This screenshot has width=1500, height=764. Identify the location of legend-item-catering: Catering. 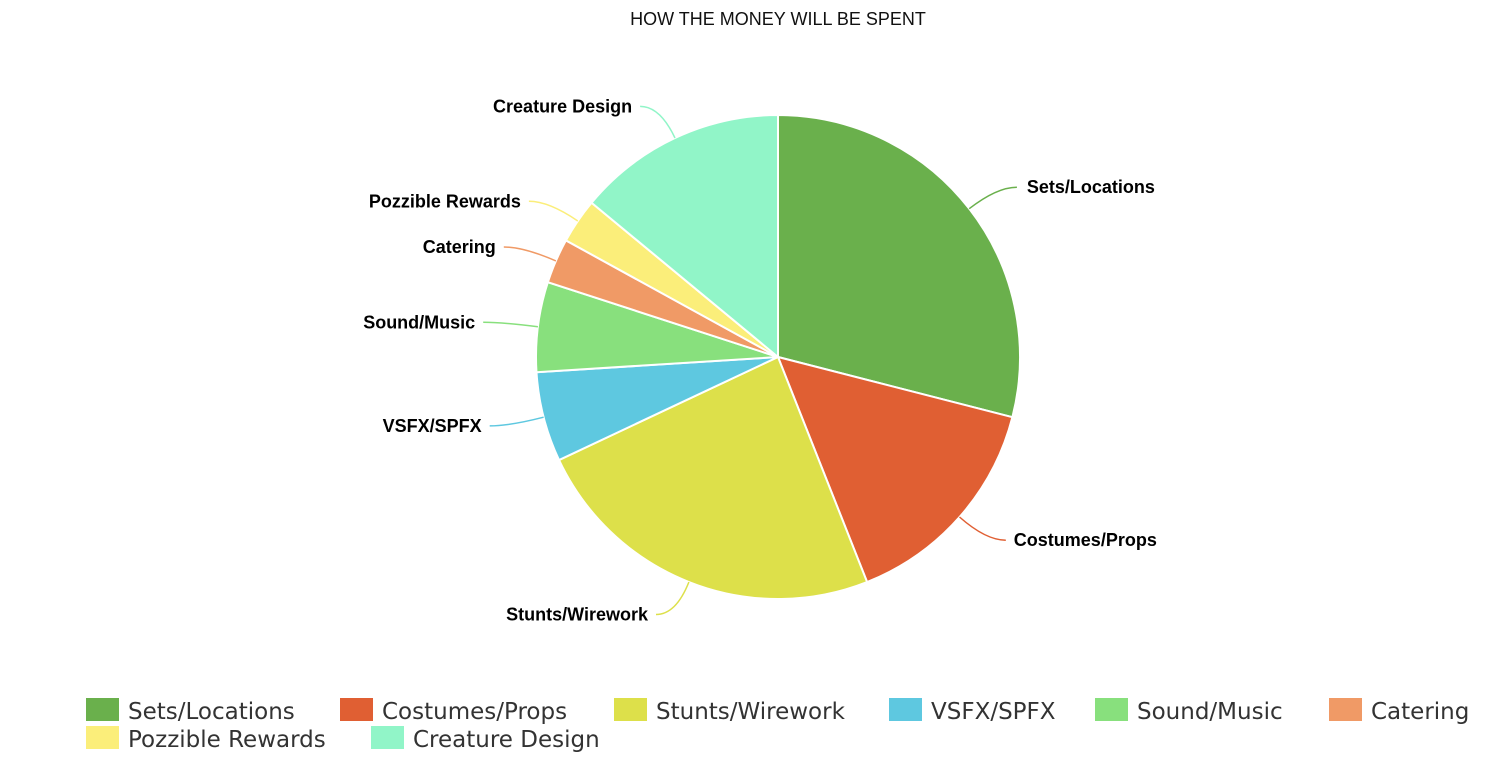
(1399, 711).